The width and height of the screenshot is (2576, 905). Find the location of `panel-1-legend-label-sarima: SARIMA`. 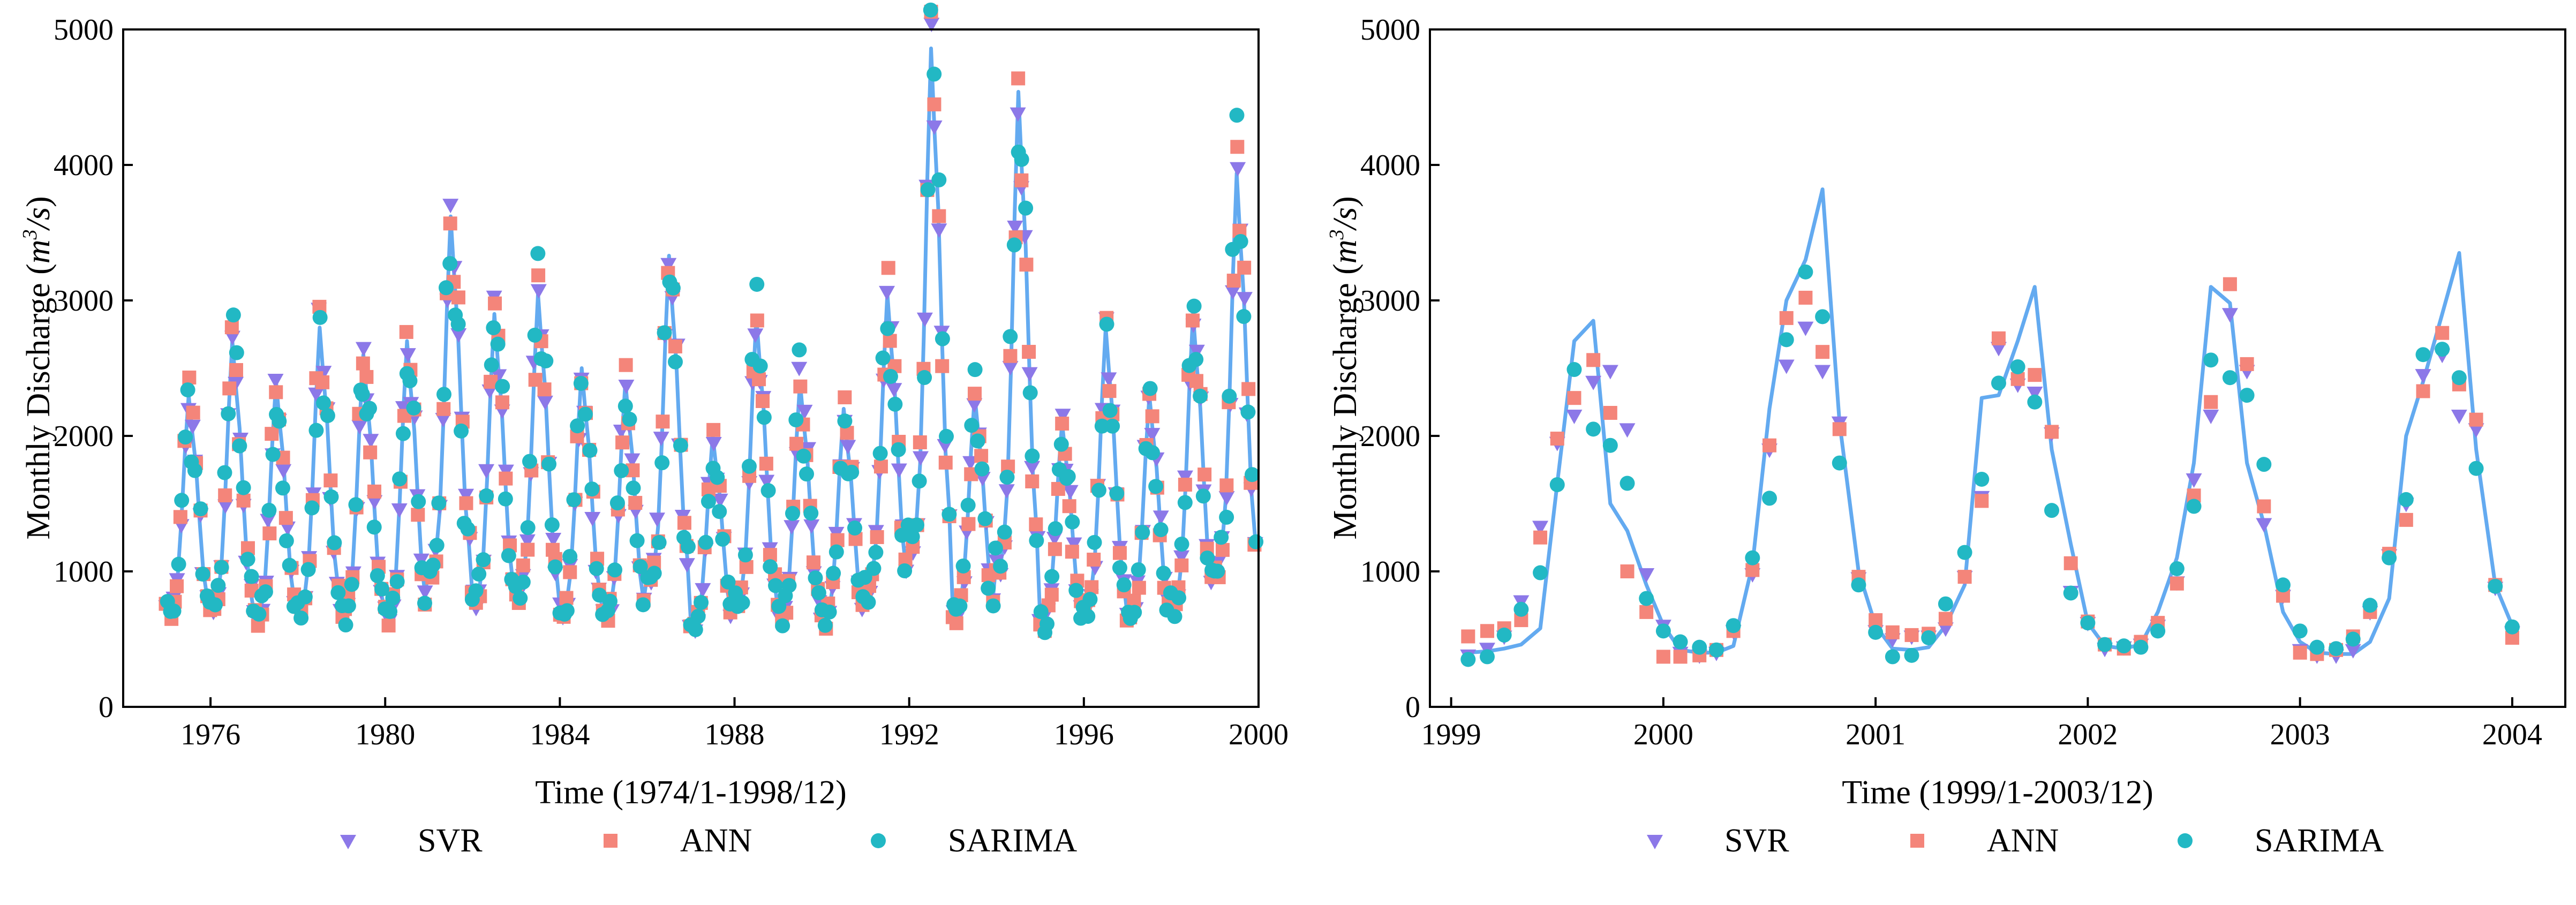

panel-1-legend-label-sarima: SARIMA is located at coordinates (1012, 841).